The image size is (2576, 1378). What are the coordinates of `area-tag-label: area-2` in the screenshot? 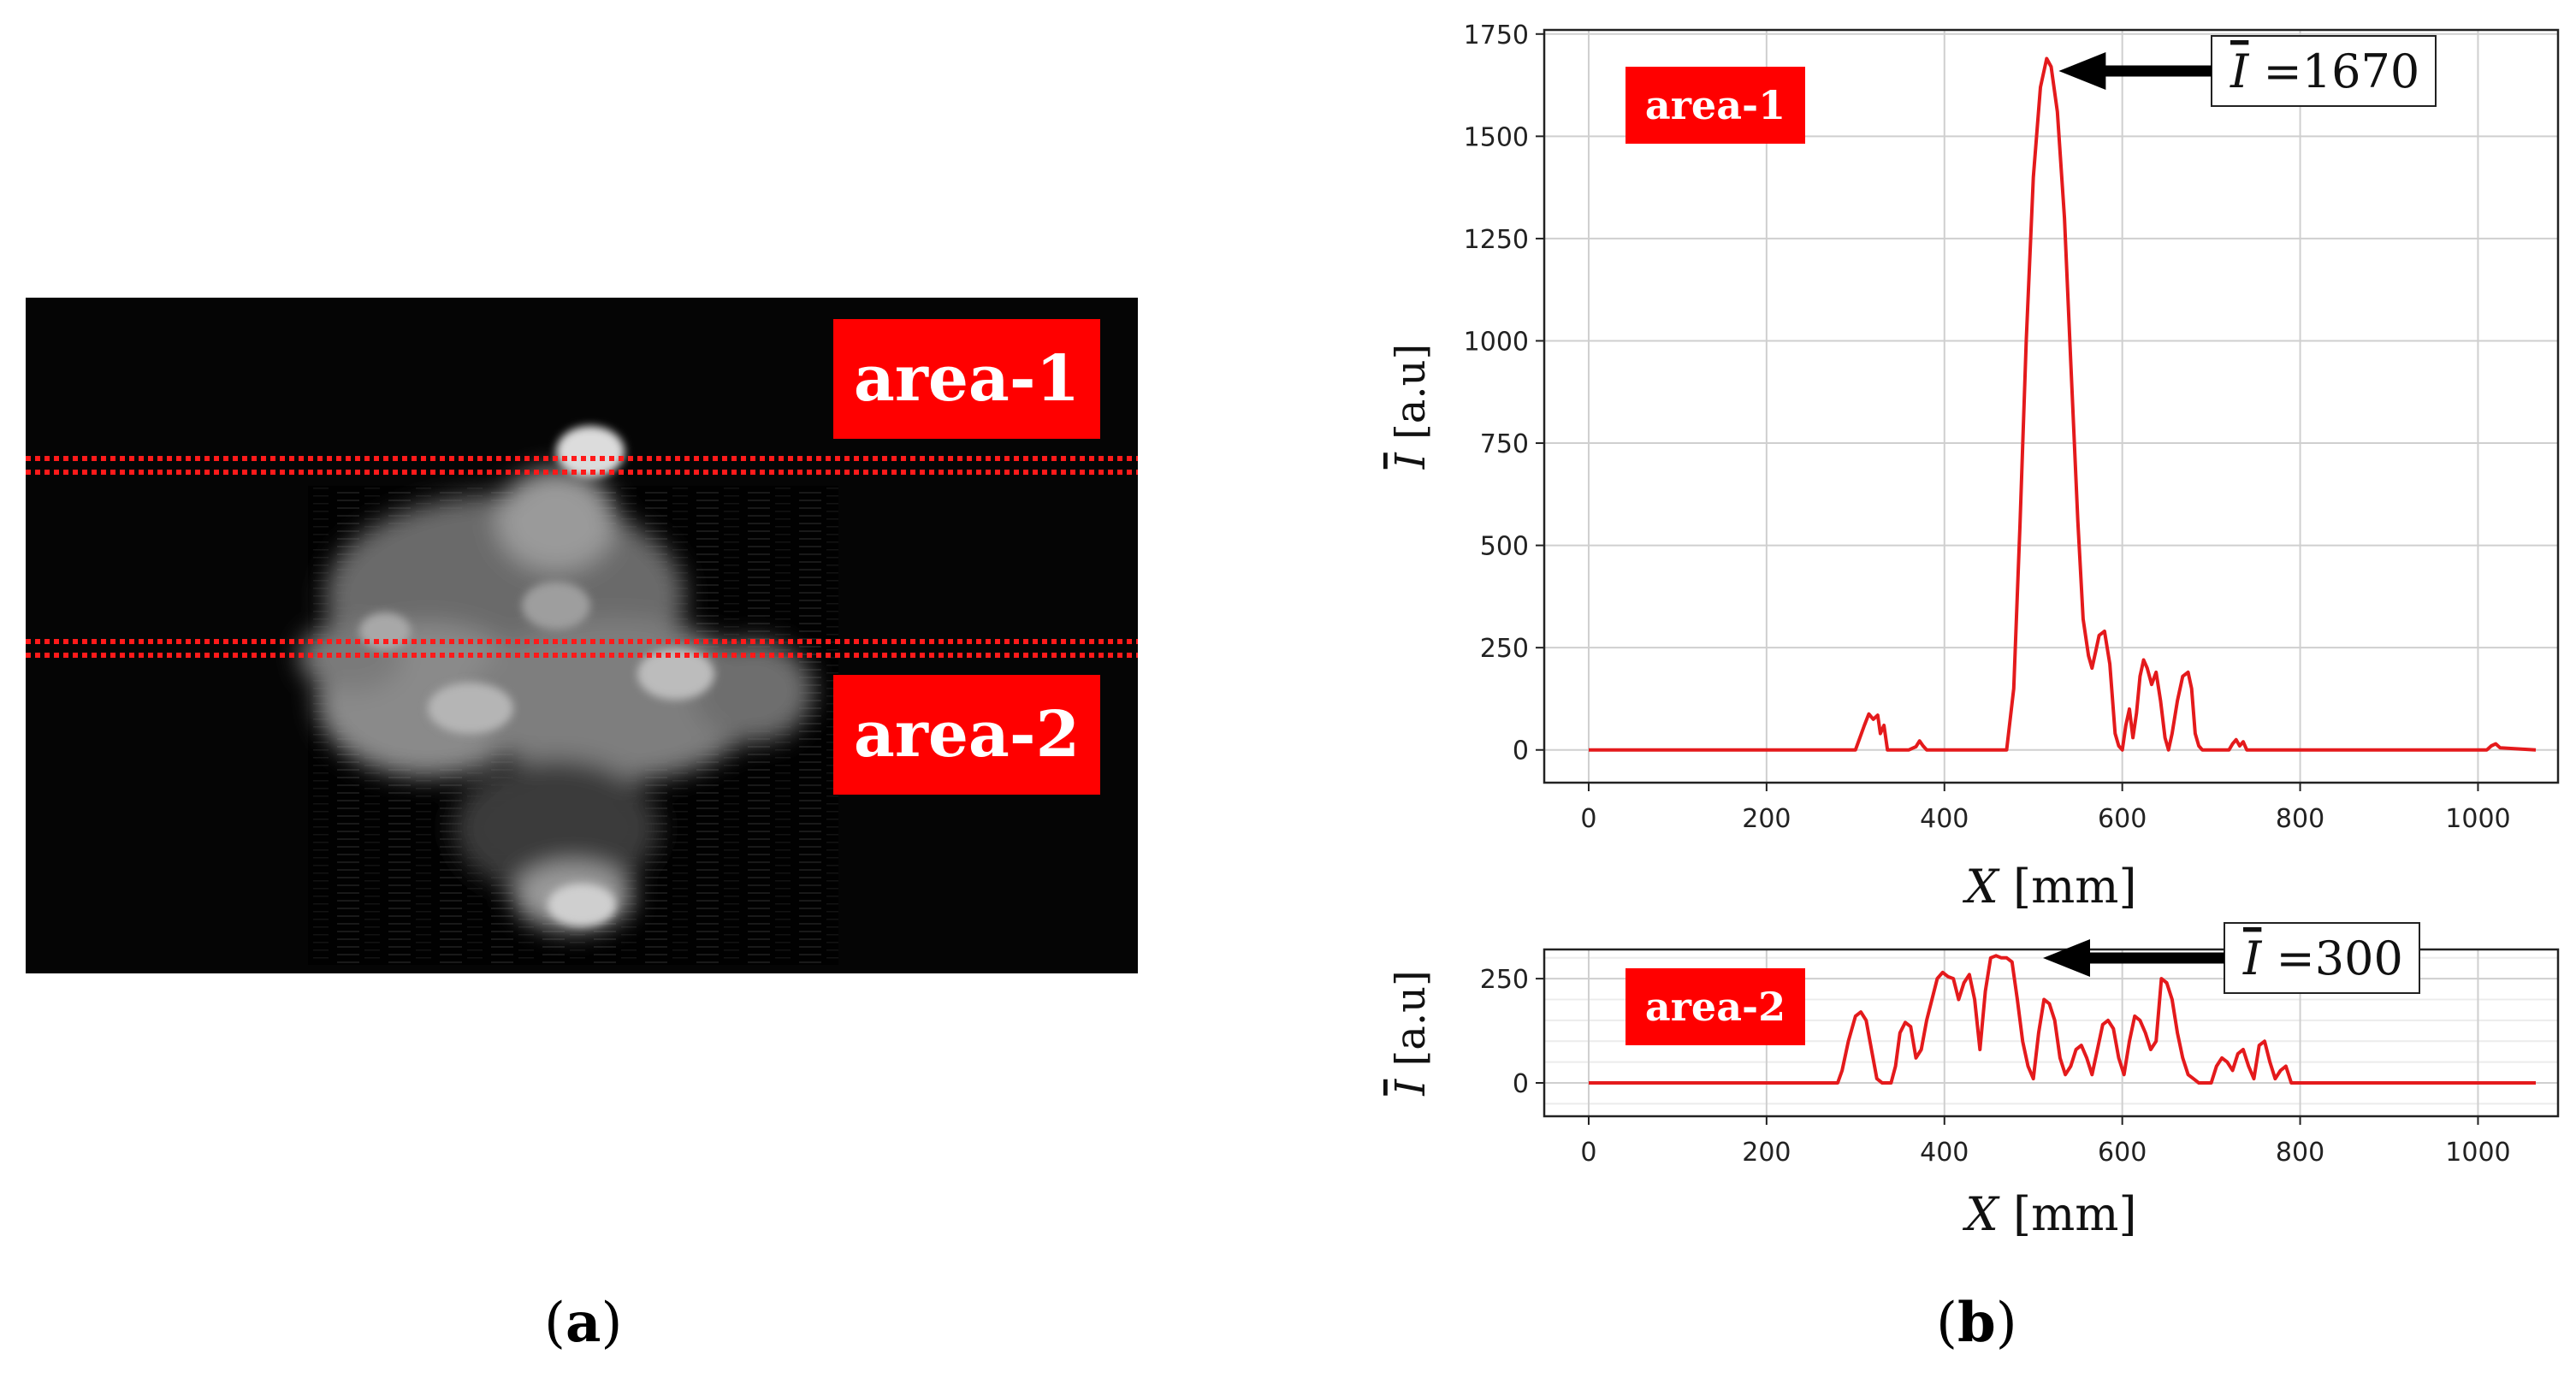 It's located at (1715, 1007).